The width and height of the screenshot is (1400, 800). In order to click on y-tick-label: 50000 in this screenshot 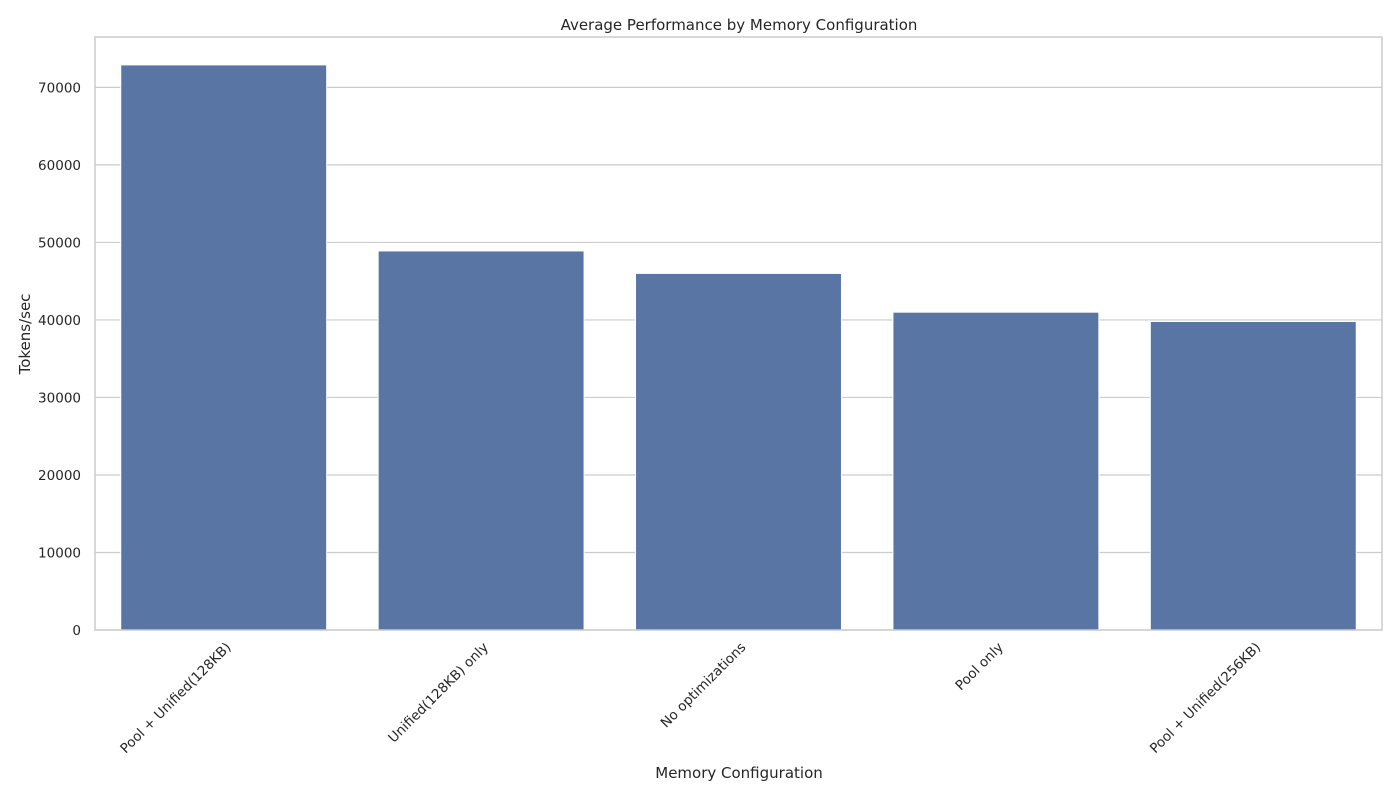, I will do `click(59, 243)`.